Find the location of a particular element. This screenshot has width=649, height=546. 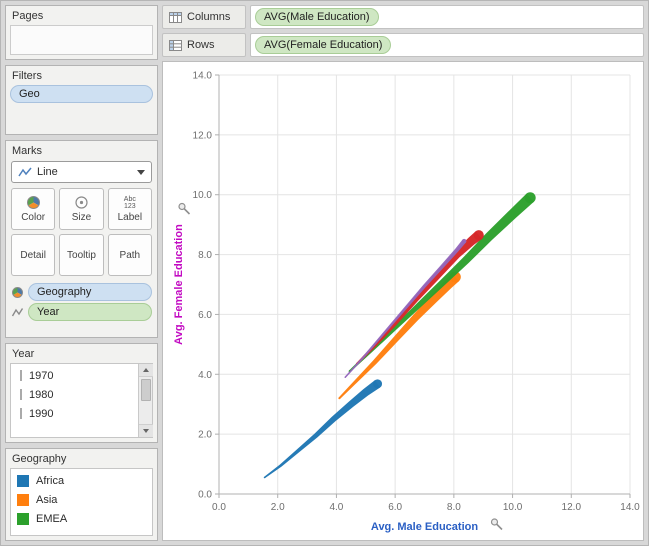

geography-legend-title: Geography is located at coordinates (39, 459).